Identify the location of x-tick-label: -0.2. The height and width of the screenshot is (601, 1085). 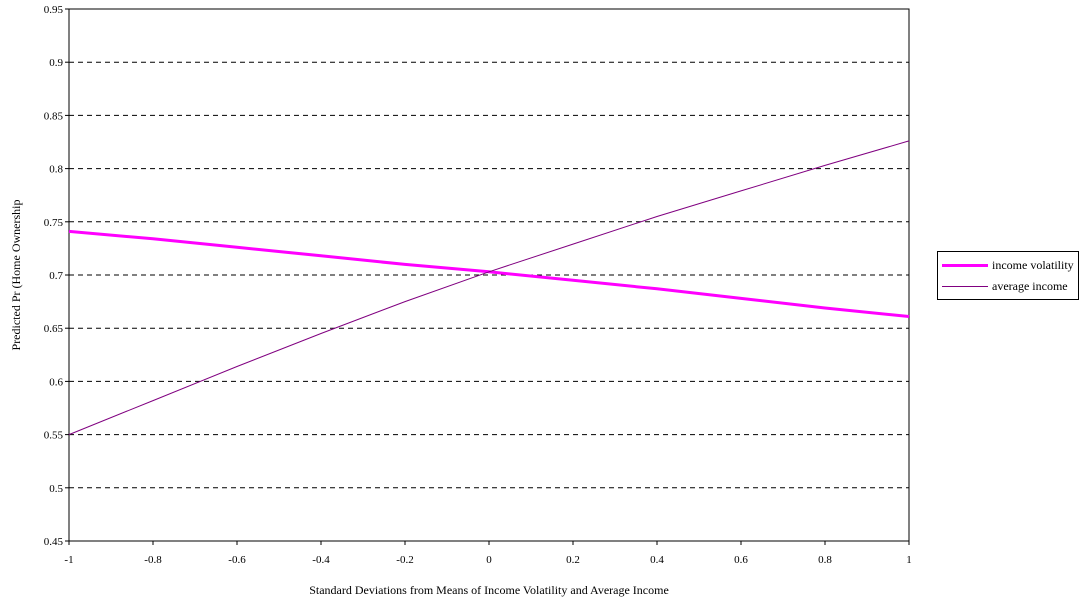
(404, 560).